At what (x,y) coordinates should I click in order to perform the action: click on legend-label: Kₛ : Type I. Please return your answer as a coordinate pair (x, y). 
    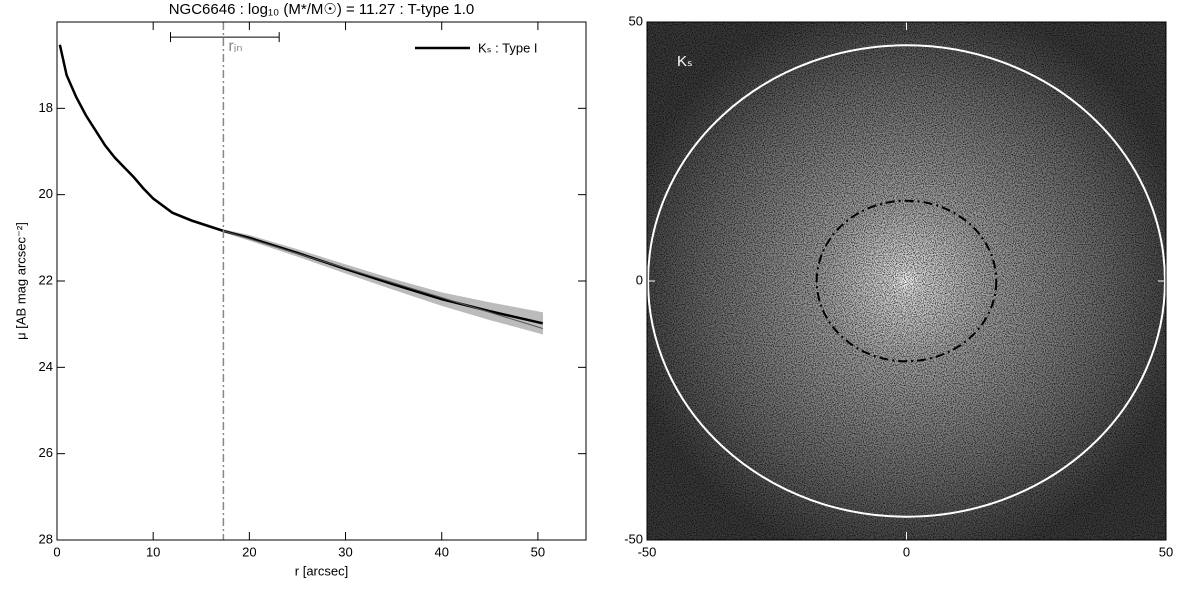
    Looking at the image, I should click on (508, 47).